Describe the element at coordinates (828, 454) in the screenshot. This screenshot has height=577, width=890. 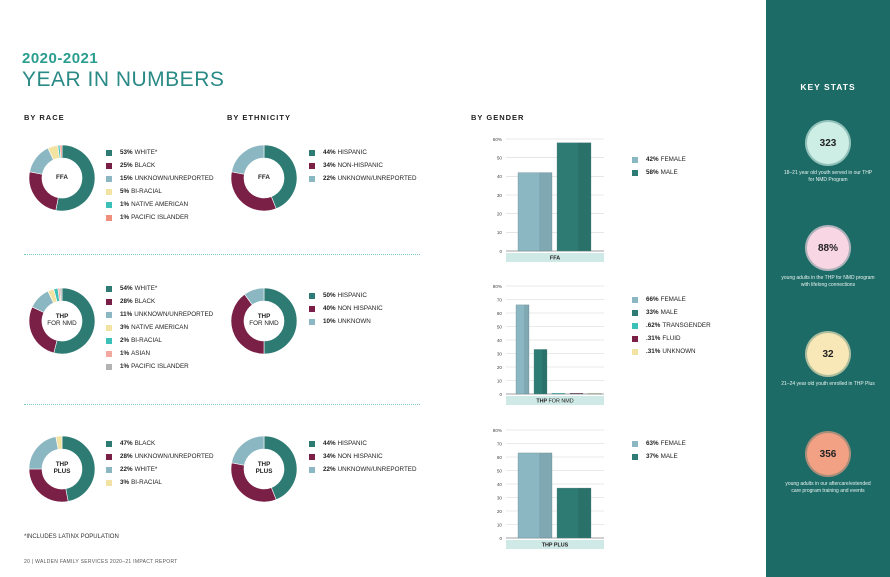
I see `stat-value-badge: 356` at that location.